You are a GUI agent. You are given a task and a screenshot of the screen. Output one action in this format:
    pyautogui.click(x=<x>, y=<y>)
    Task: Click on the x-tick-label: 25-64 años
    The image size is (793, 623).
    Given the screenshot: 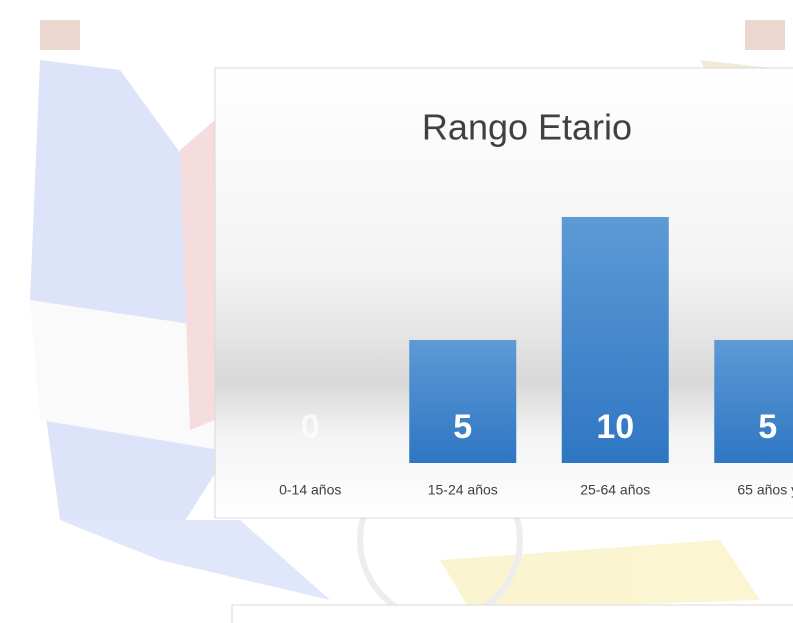 What is the action you would take?
    pyautogui.click(x=615, y=490)
    